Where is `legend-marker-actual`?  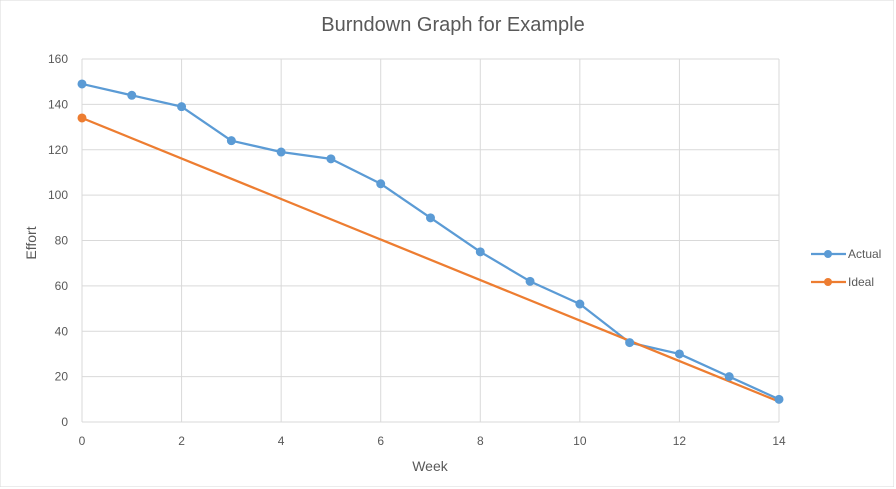 legend-marker-actual is located at coordinates (828, 254).